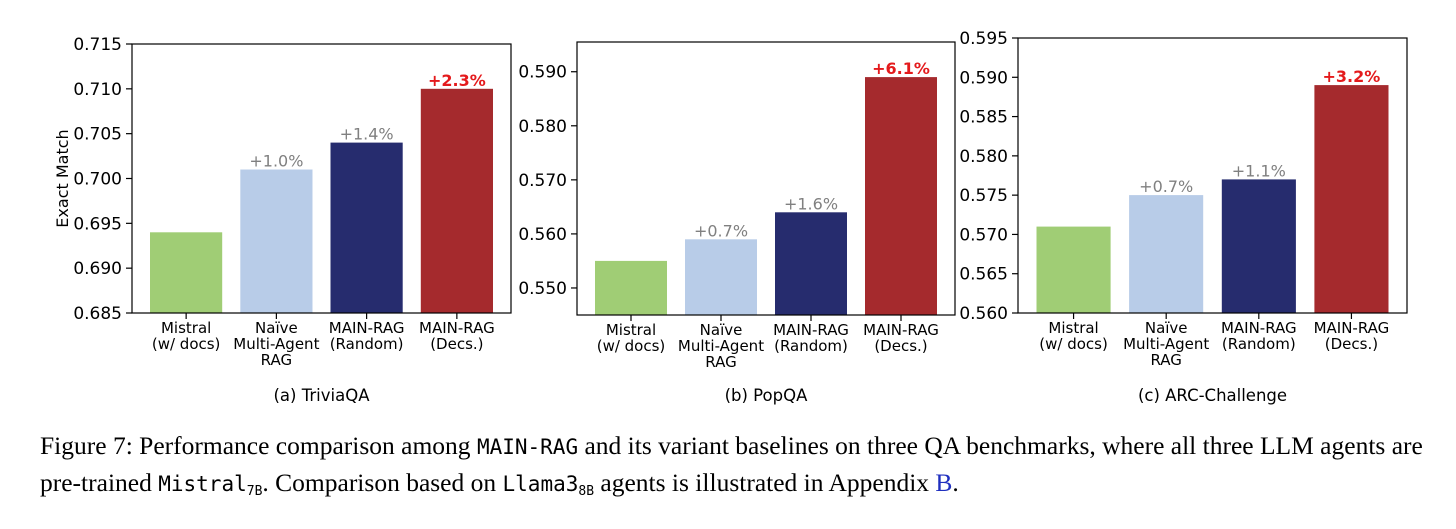 Image resolution: width=1456 pixels, height=529 pixels. Describe the element at coordinates (457, 80) in the screenshot. I see `data-label-main-rag-decs: +2.3%` at that location.